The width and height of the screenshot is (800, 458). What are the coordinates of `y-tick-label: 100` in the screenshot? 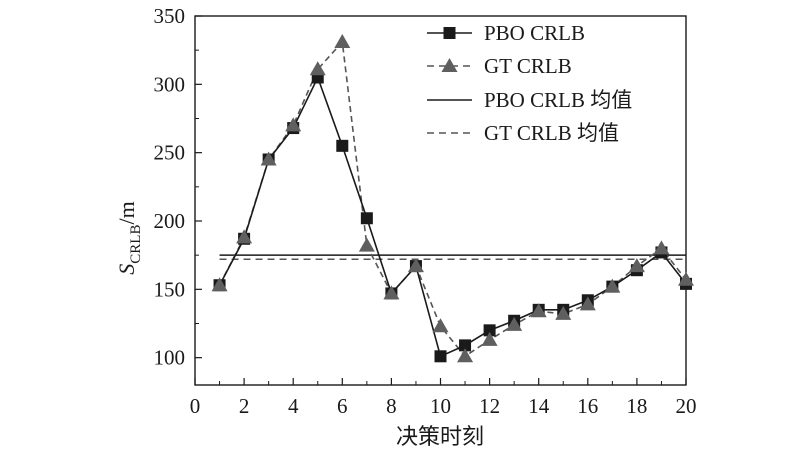 It's located at (170, 358).